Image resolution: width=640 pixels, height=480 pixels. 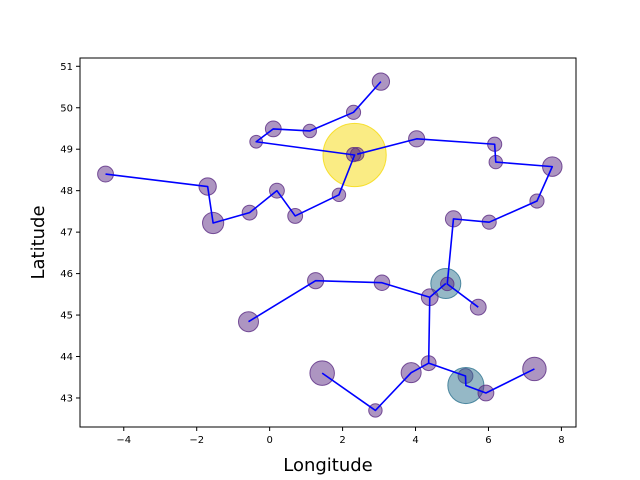 What do you see at coordinates (66, 274) in the screenshot?
I see `y-tick-label: 46` at bounding box center [66, 274].